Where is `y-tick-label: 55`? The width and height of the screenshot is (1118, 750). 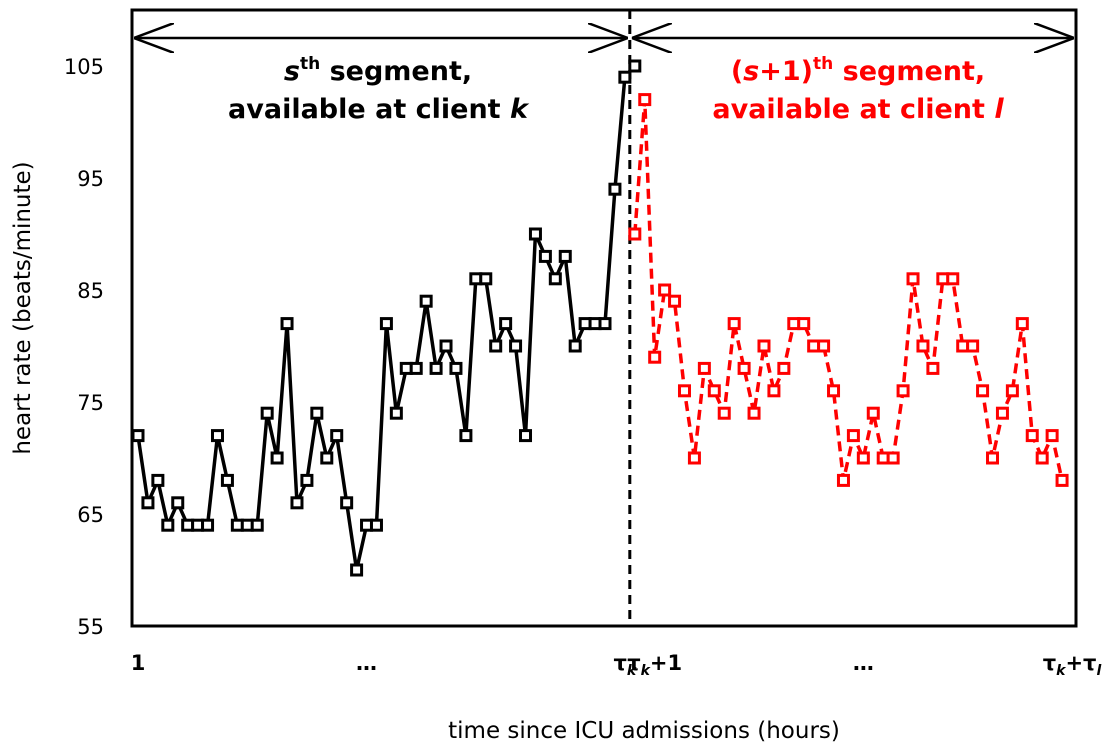
y-tick-label: 55 is located at coordinates (90, 627).